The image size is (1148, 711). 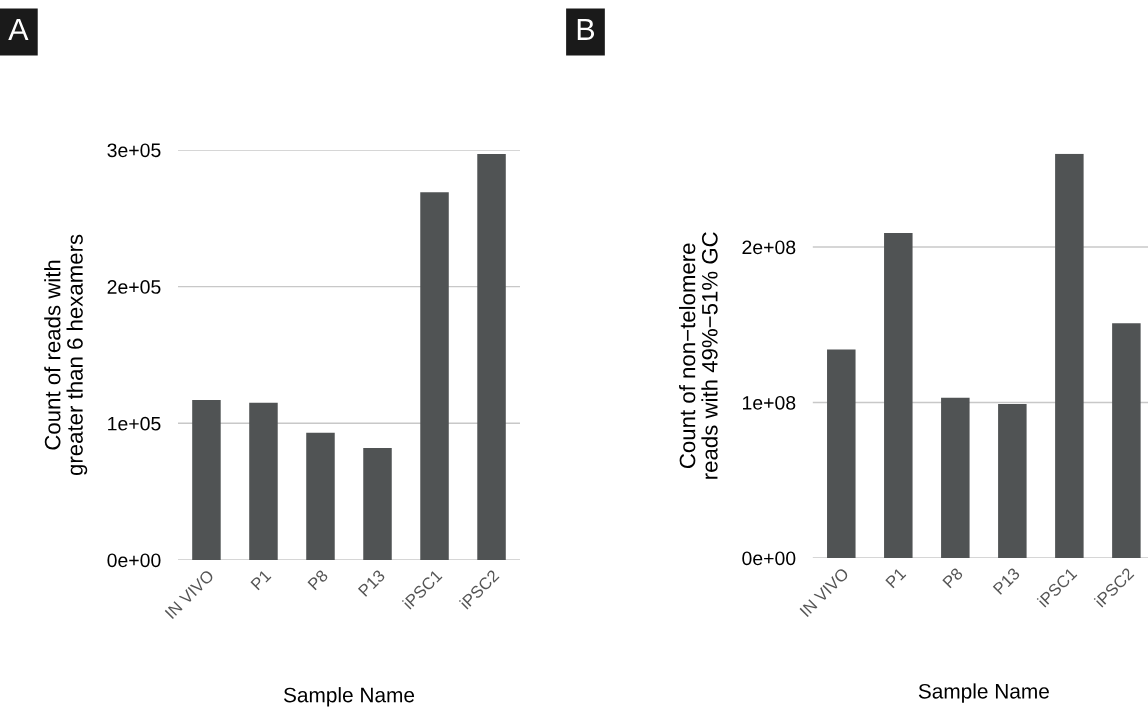 What do you see at coordinates (18, 29) in the screenshot?
I see `chart-title: A` at bounding box center [18, 29].